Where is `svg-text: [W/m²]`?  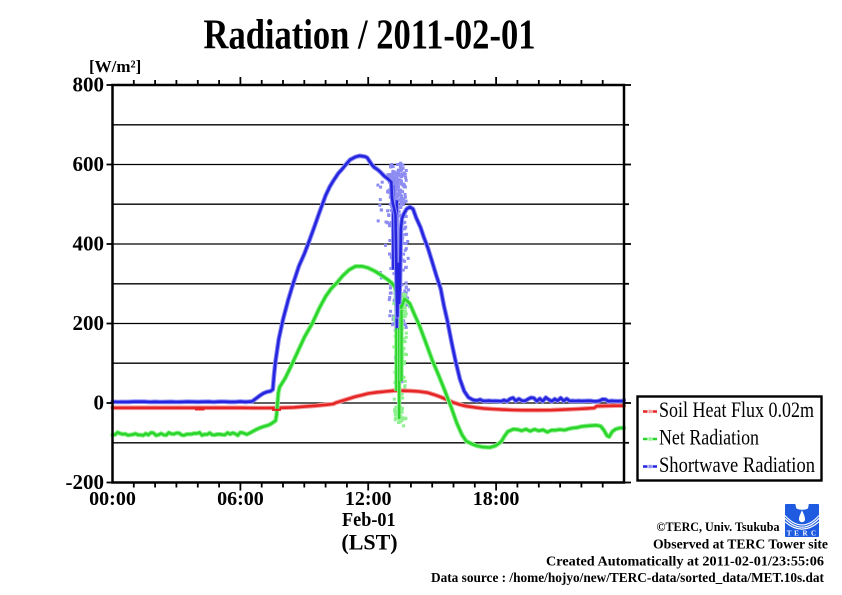
svg-text: [W/m²] is located at coordinates (115, 66).